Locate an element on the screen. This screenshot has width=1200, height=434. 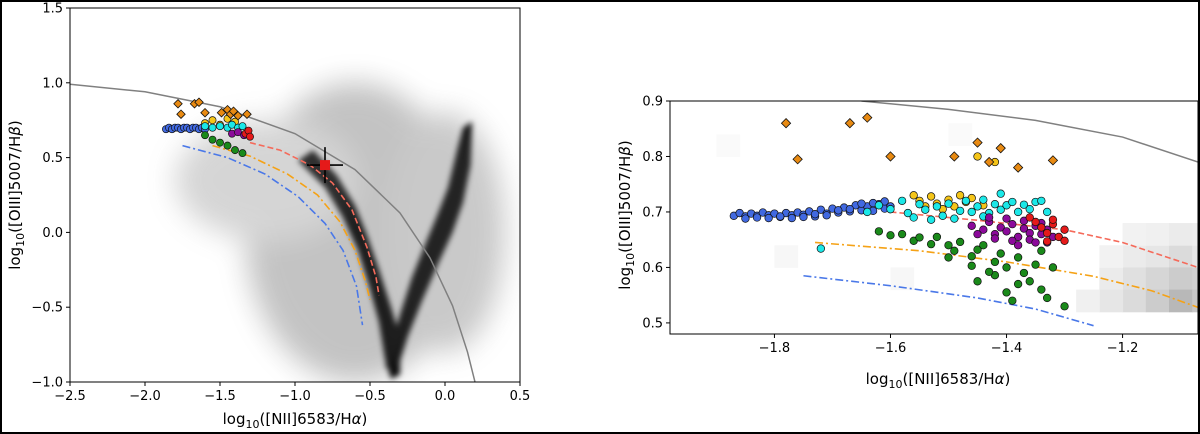
y-axis-ticks: −1.0 −0.5 0.0 0.5 1.0 1.5 is located at coordinates (50, 196).